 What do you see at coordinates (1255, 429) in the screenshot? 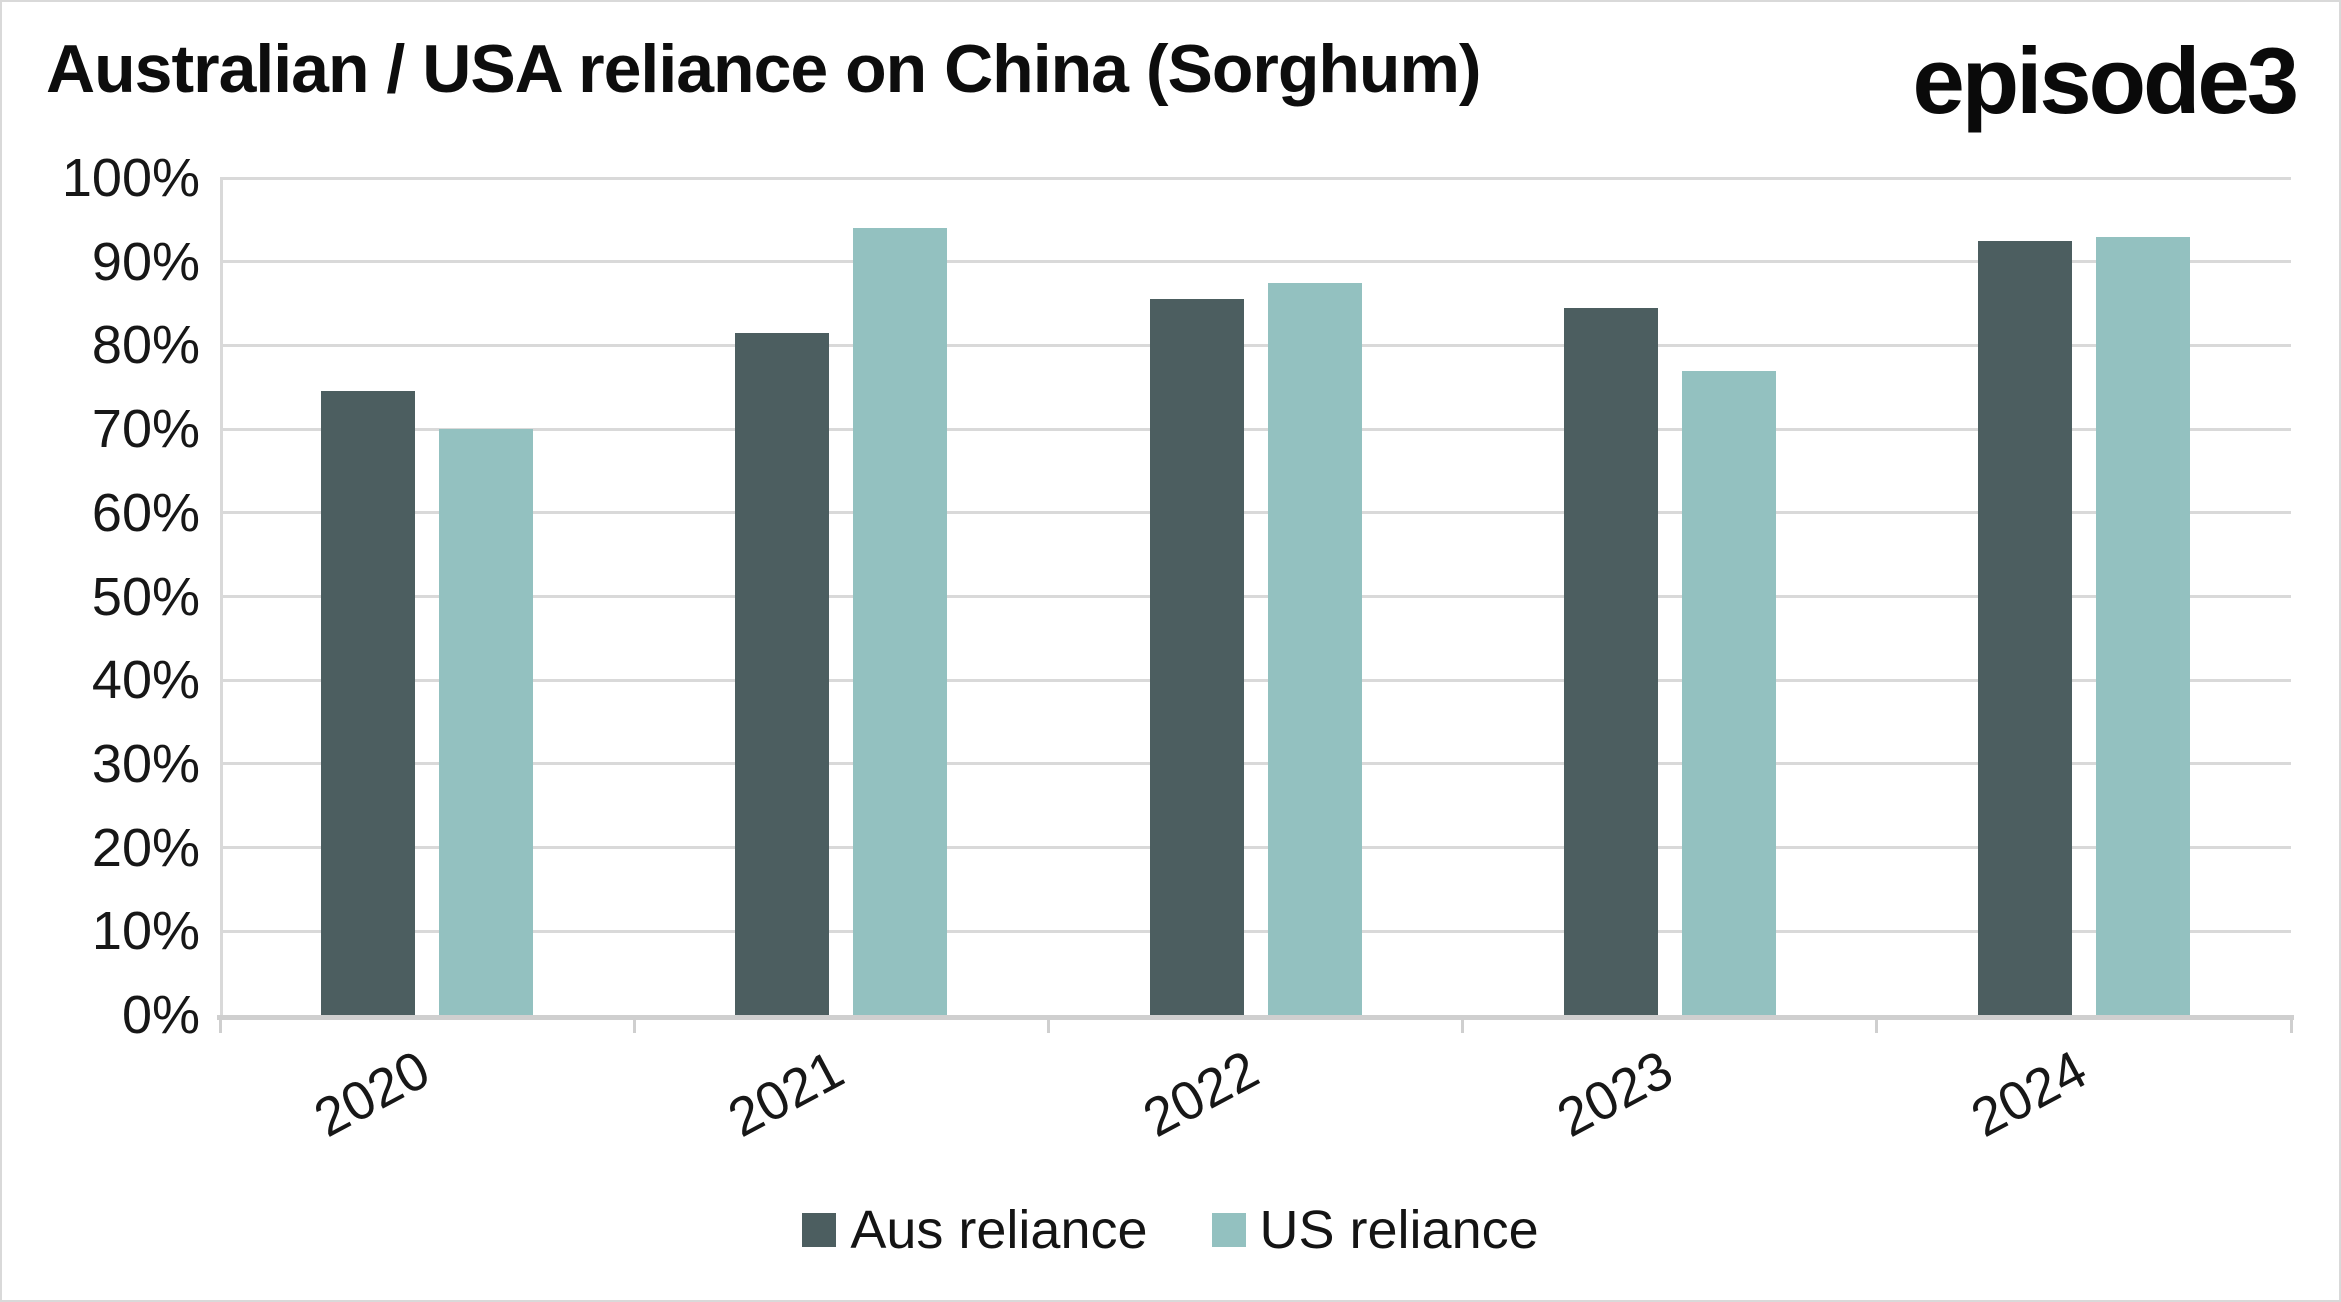
I see `gridline-70%` at bounding box center [1255, 429].